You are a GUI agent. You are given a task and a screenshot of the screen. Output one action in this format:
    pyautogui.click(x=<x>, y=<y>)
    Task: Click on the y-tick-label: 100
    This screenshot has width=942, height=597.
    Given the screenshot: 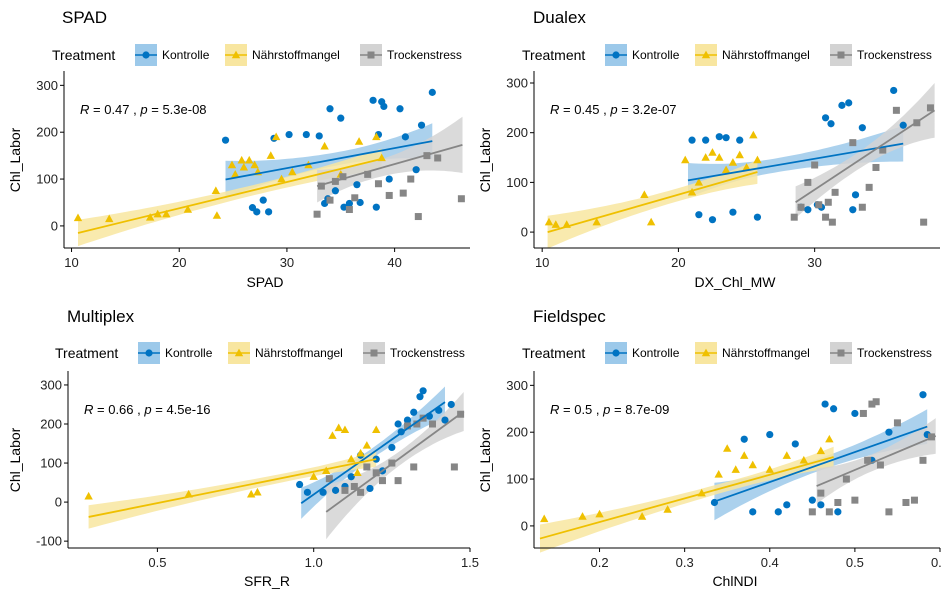 What is the action you would take?
    pyautogui.click(x=47, y=179)
    